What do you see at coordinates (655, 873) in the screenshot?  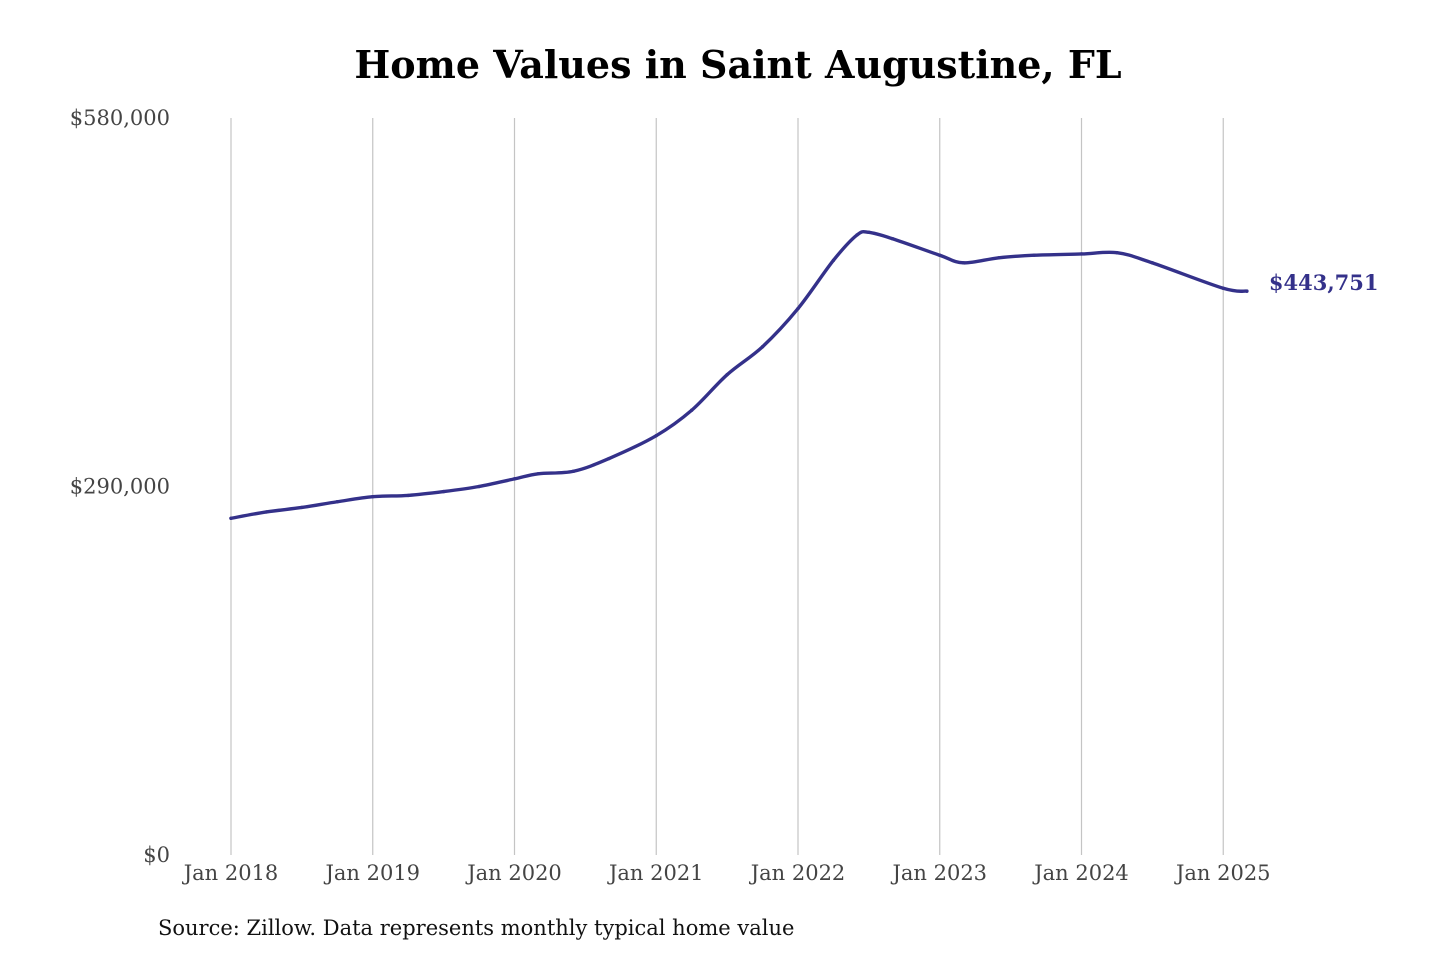 I see `x-tick-label-3: Jan 2021` at bounding box center [655, 873].